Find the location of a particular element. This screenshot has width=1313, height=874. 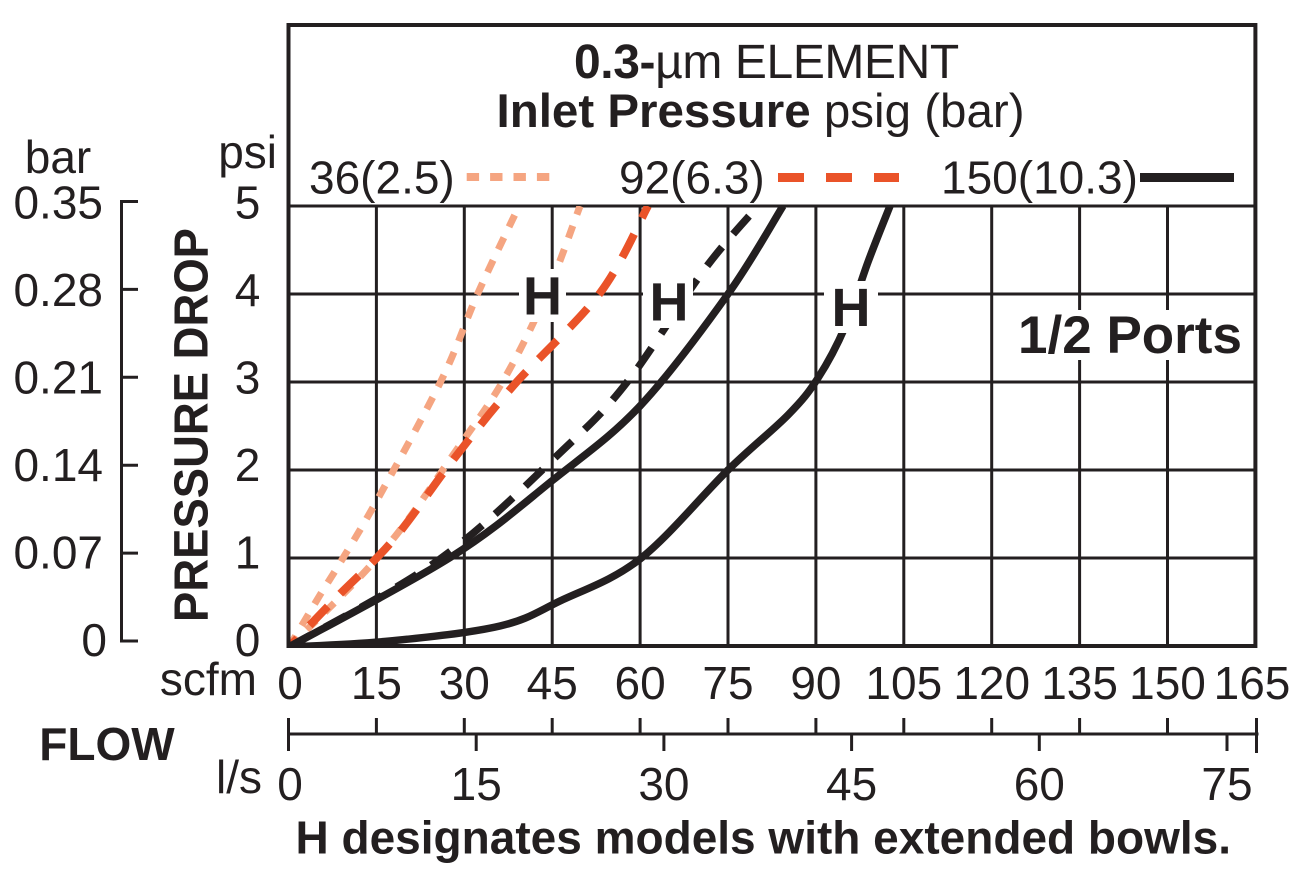

svg-text: 0.14 is located at coordinates (58, 465).